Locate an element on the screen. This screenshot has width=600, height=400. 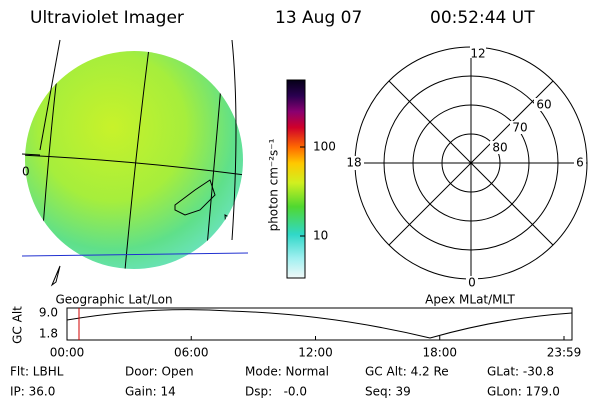
footer-field: IP: 36.0 is located at coordinates (32, 392).